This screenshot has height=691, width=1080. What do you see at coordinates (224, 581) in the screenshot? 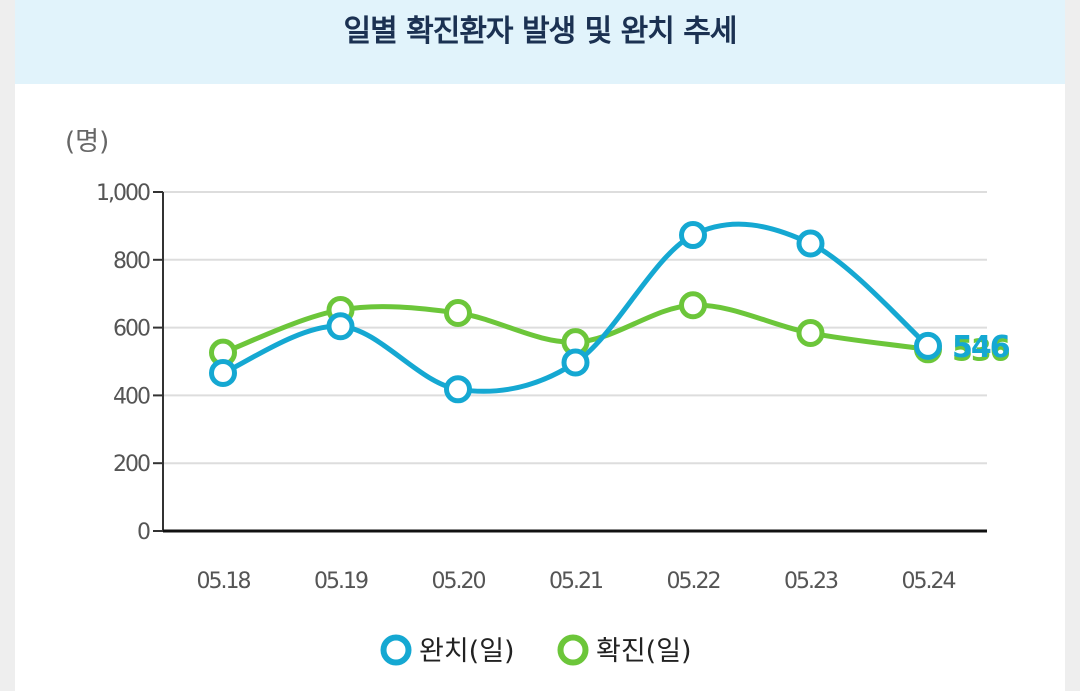
I see `x-tick-label: 05.18` at bounding box center [224, 581].